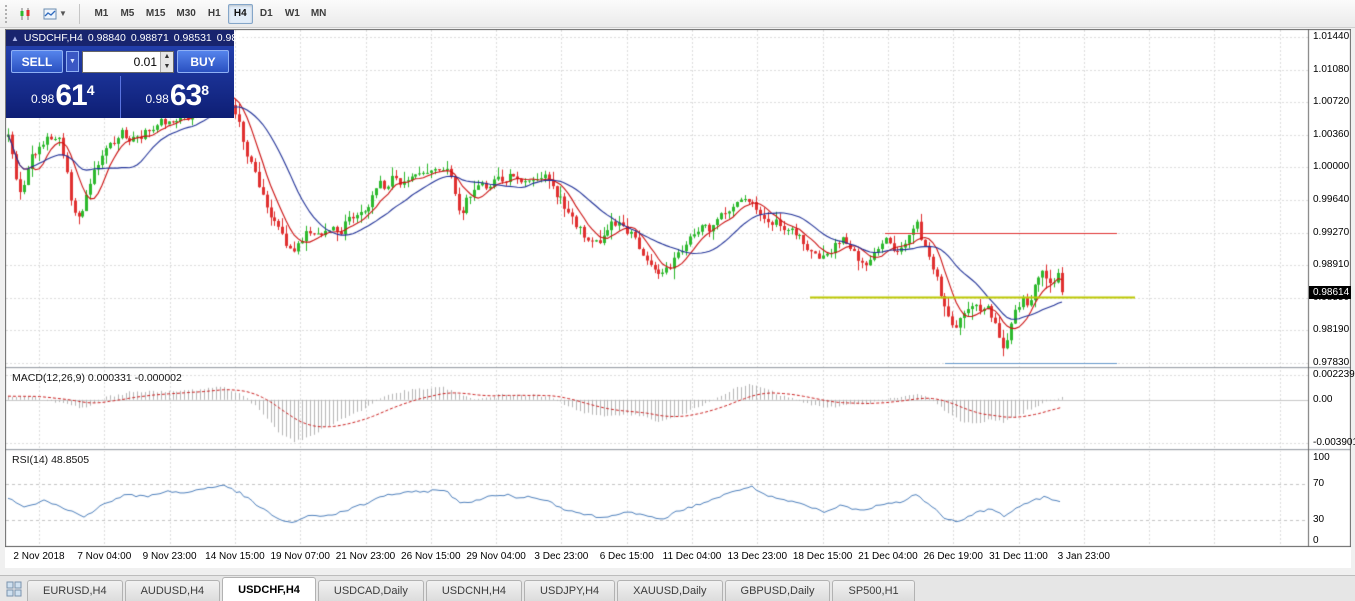 This screenshot has width=1355, height=601. Describe the element at coordinates (15, 38) in the screenshot. I see `collapse-trade-panel-icon: ▲` at that location.